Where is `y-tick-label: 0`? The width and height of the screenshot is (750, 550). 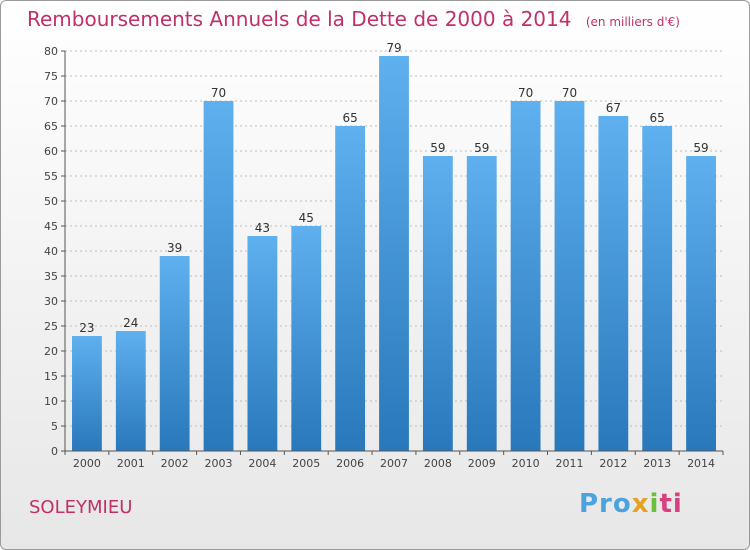 y-tick-label: 0 is located at coordinates (54, 451).